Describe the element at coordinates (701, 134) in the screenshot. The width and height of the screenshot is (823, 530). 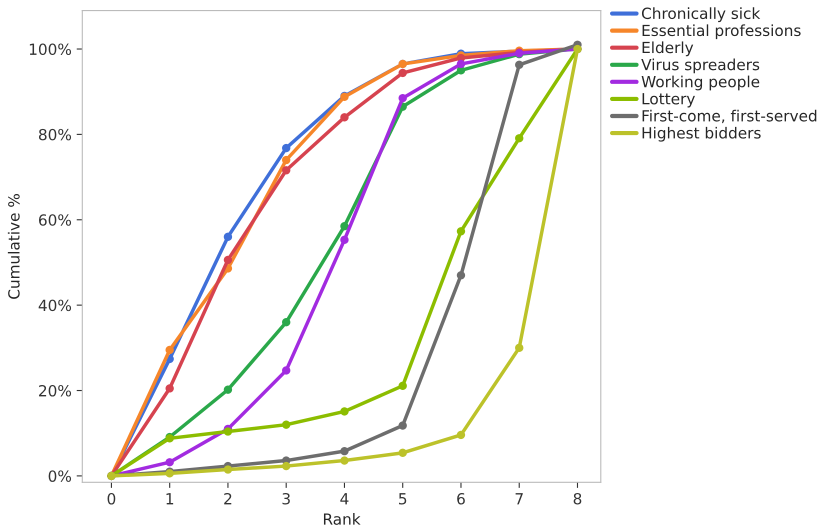
I see `legend-label: Highest bidders` at that location.